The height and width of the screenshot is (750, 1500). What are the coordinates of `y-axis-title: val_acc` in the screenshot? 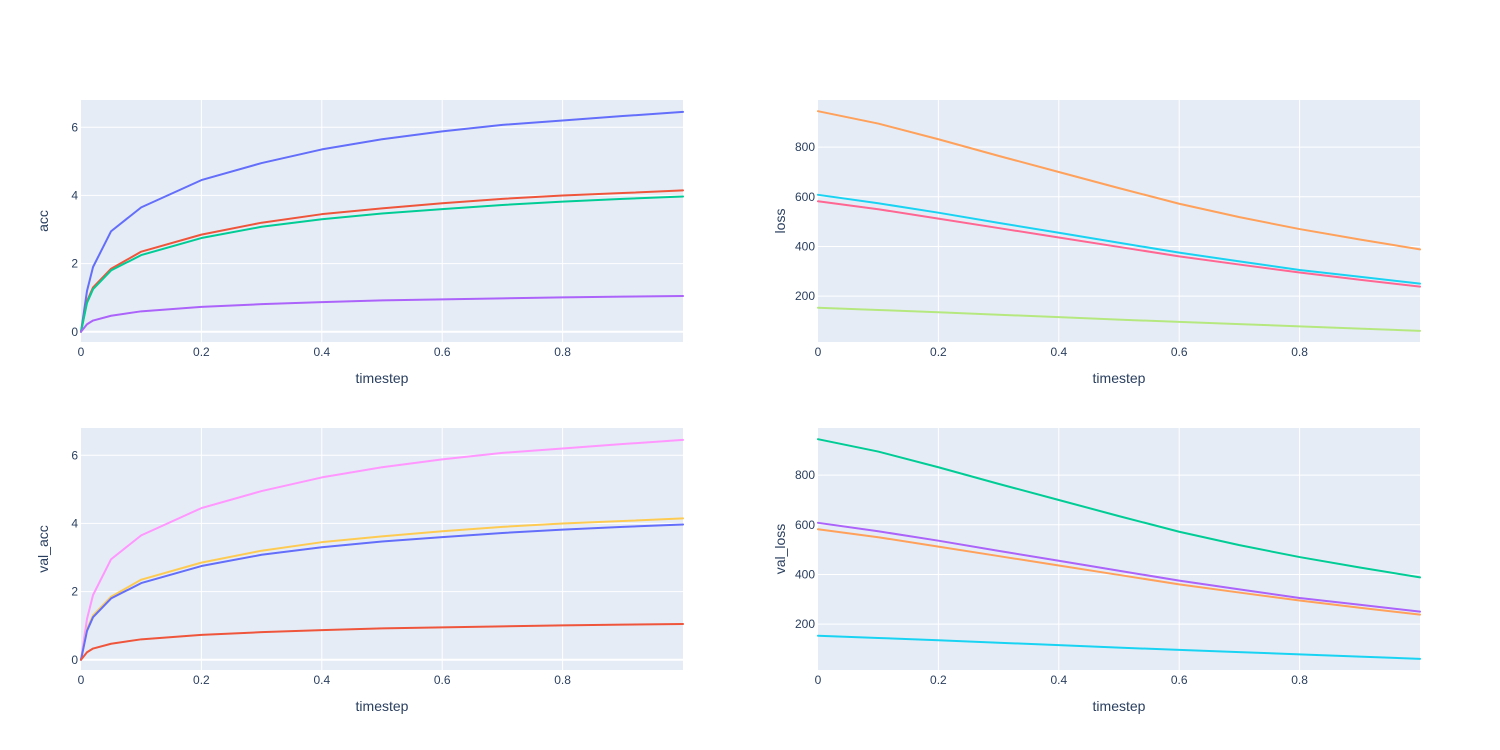 It's located at (43, 548).